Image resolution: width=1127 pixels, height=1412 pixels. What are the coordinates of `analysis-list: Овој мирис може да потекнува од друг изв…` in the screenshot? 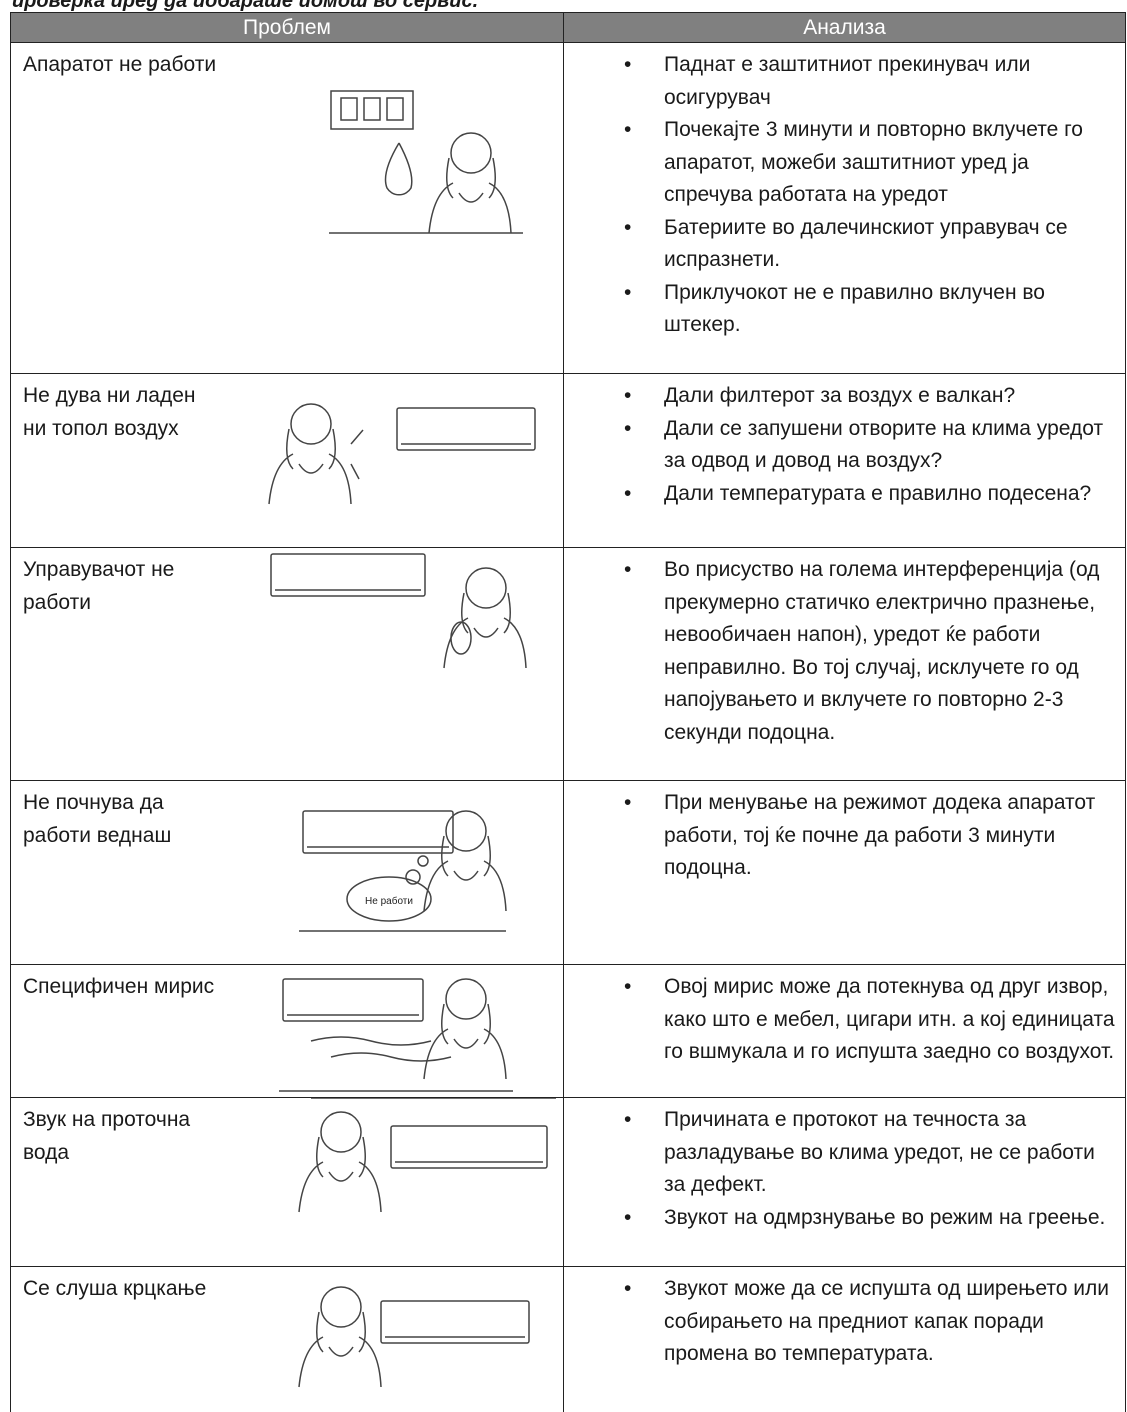 It's located at (844, 1020).